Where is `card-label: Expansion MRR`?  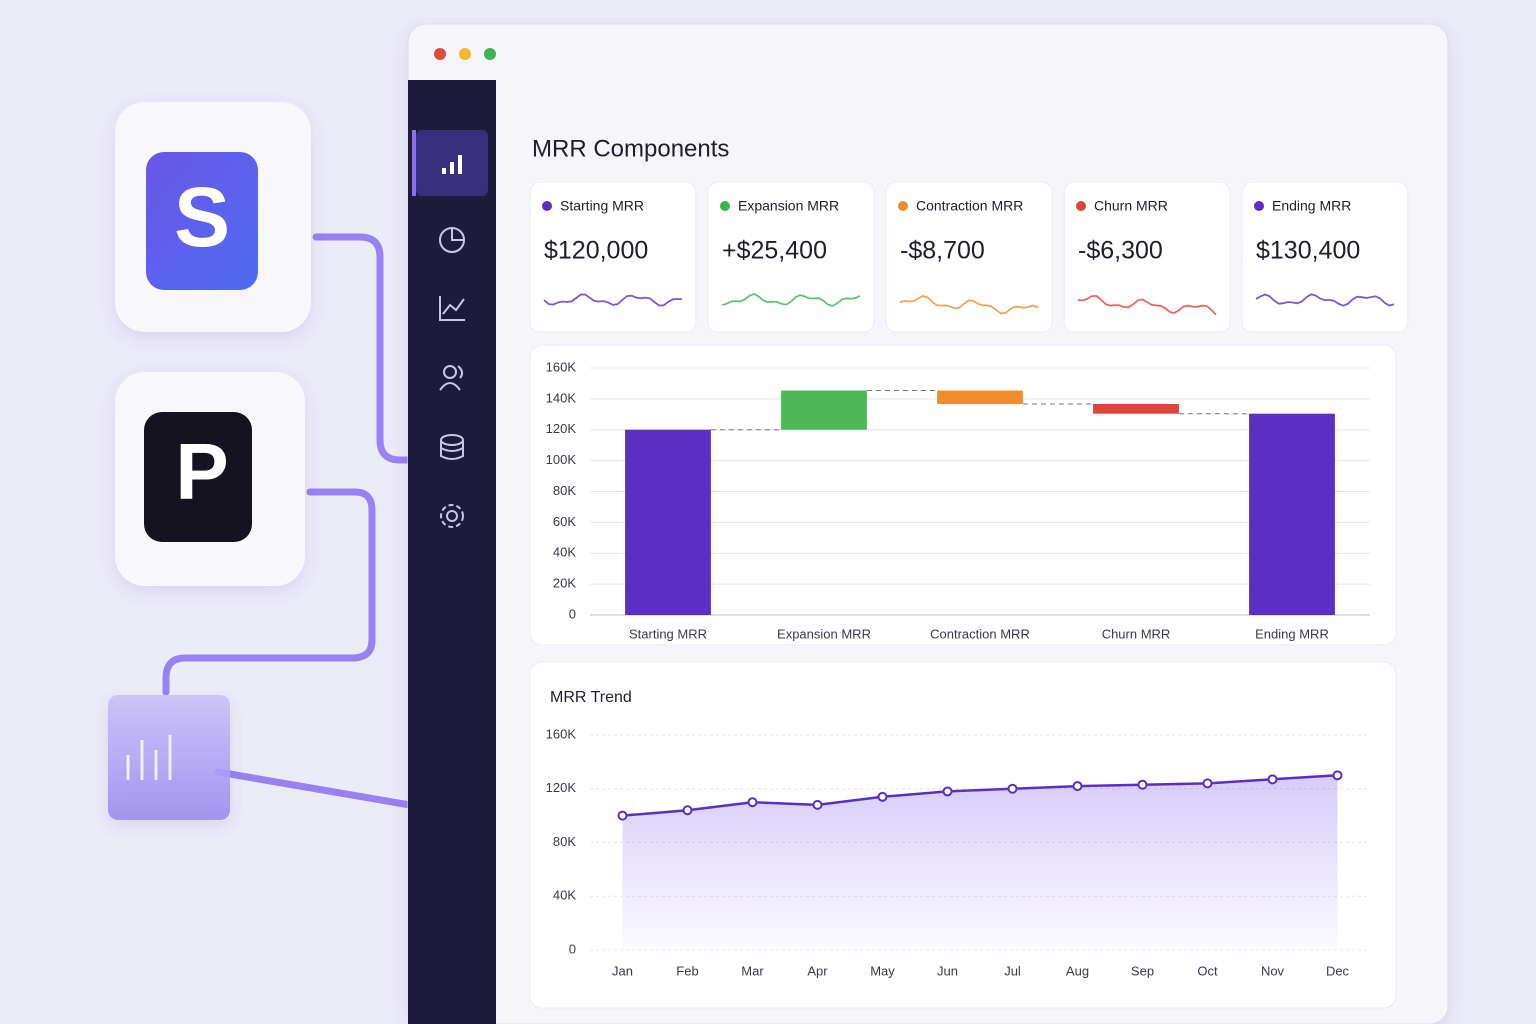
card-label: Expansion MRR is located at coordinates (788, 206).